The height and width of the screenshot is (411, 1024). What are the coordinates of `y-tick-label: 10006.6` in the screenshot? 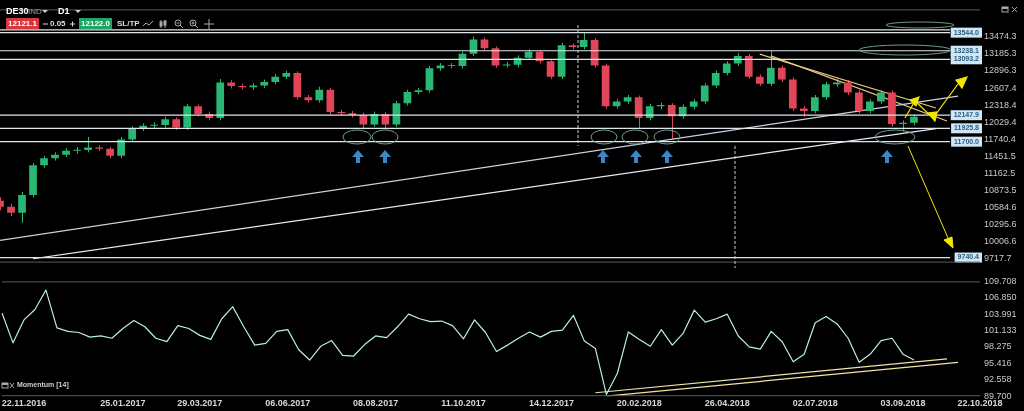 It's located at (1000, 241).